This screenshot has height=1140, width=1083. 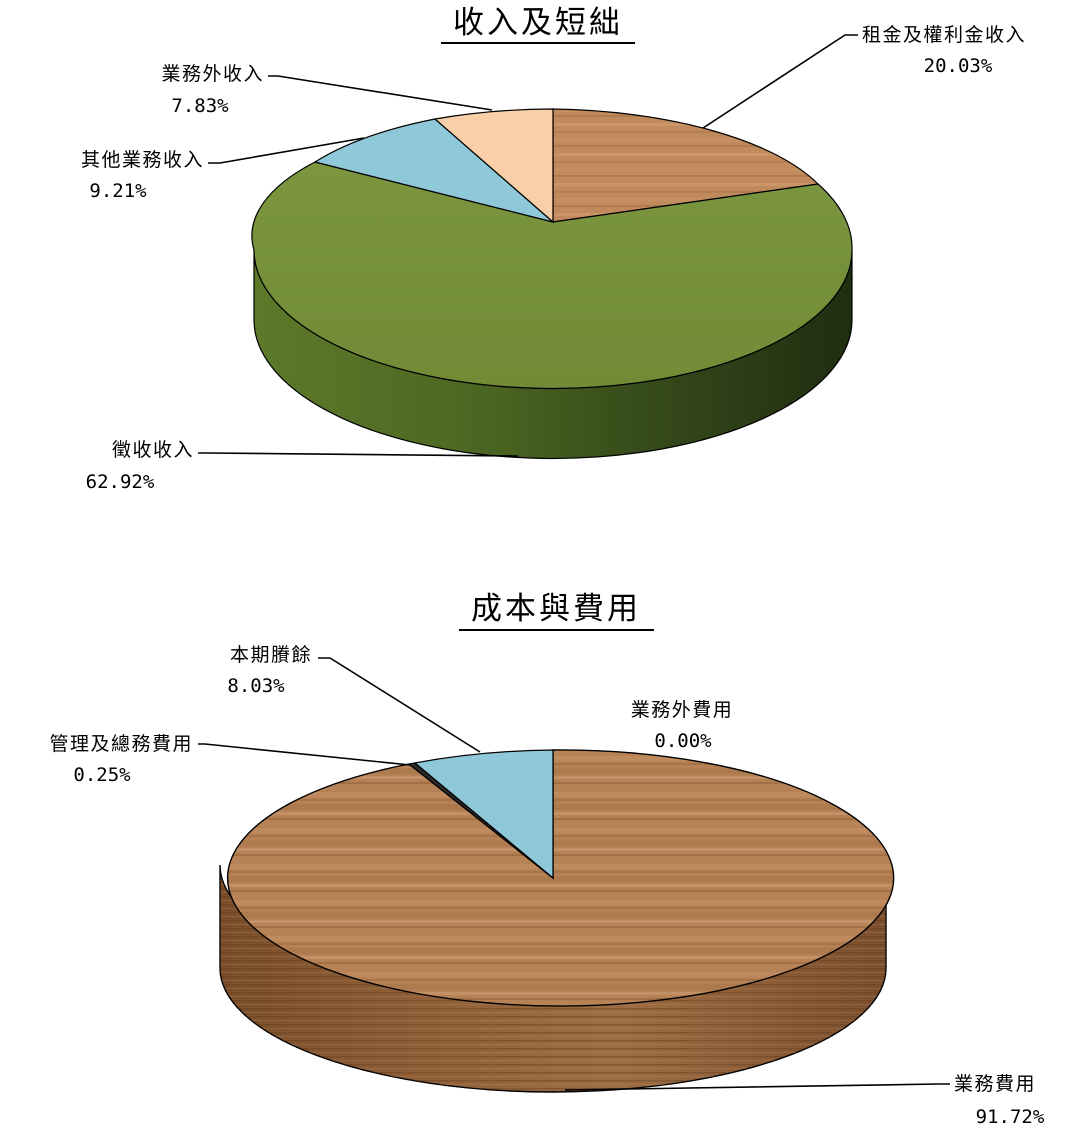 What do you see at coordinates (102, 775) in the screenshot?
I see `slice-percent-管理及總務費用: 0.25%` at bounding box center [102, 775].